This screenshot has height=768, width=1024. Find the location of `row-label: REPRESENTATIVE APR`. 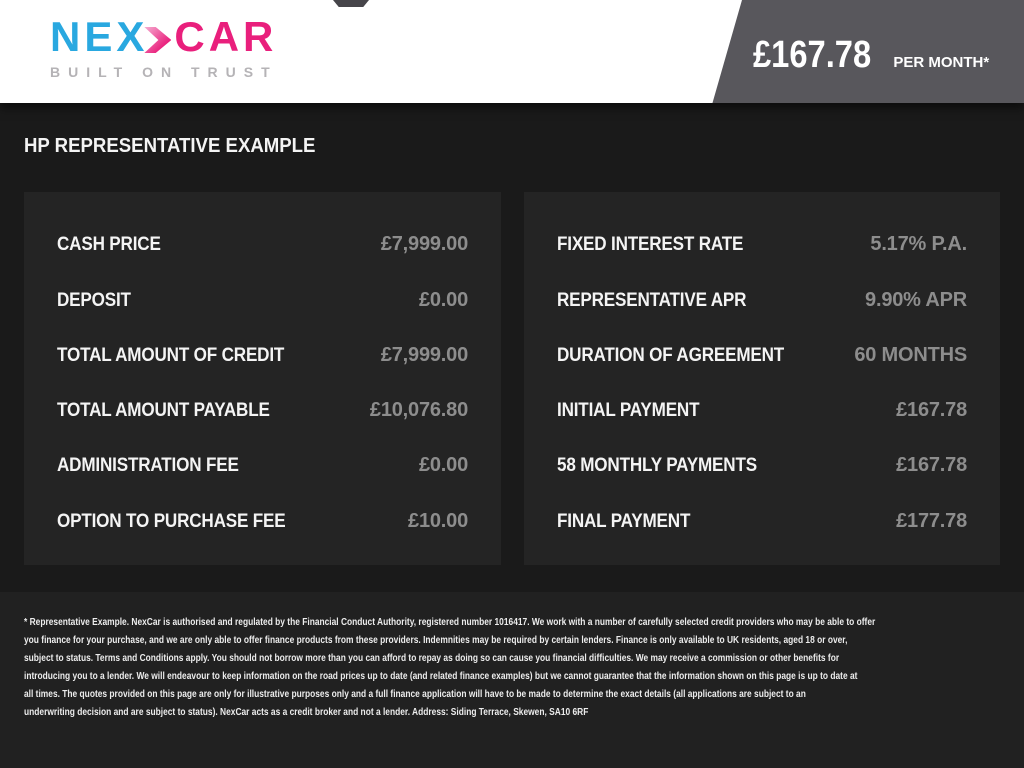

row-label: REPRESENTATIVE APR is located at coordinates (652, 300).